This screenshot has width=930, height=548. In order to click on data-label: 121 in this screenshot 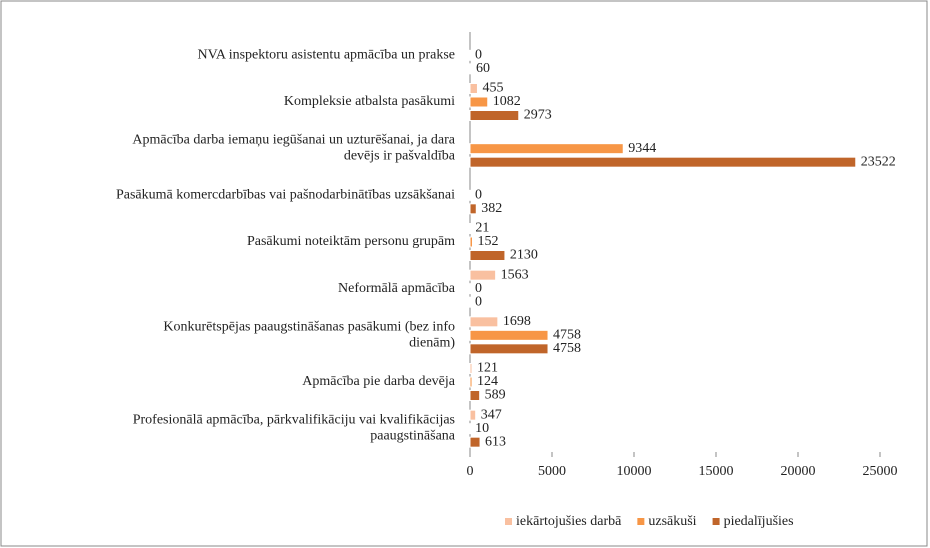, I will do `click(487, 368)`.